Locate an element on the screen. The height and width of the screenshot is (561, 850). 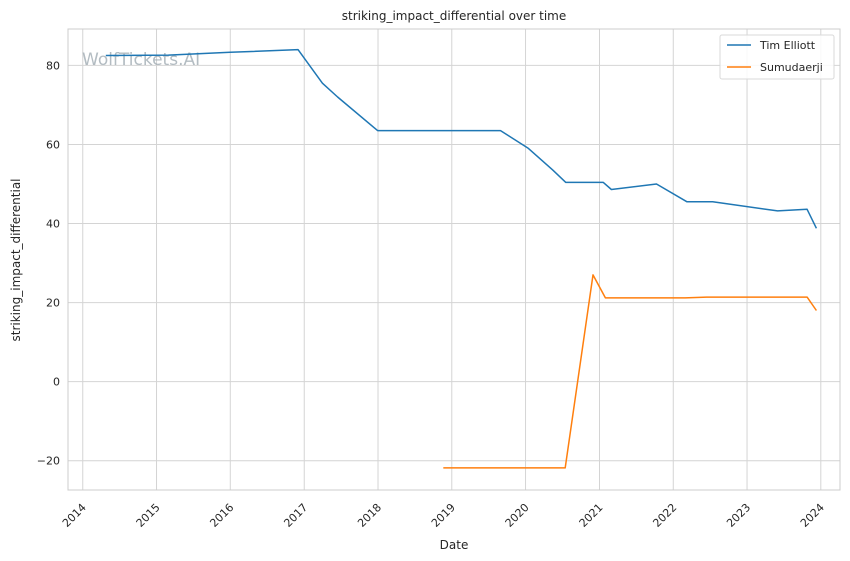
x-tick-label: 2015 is located at coordinates (148, 515).